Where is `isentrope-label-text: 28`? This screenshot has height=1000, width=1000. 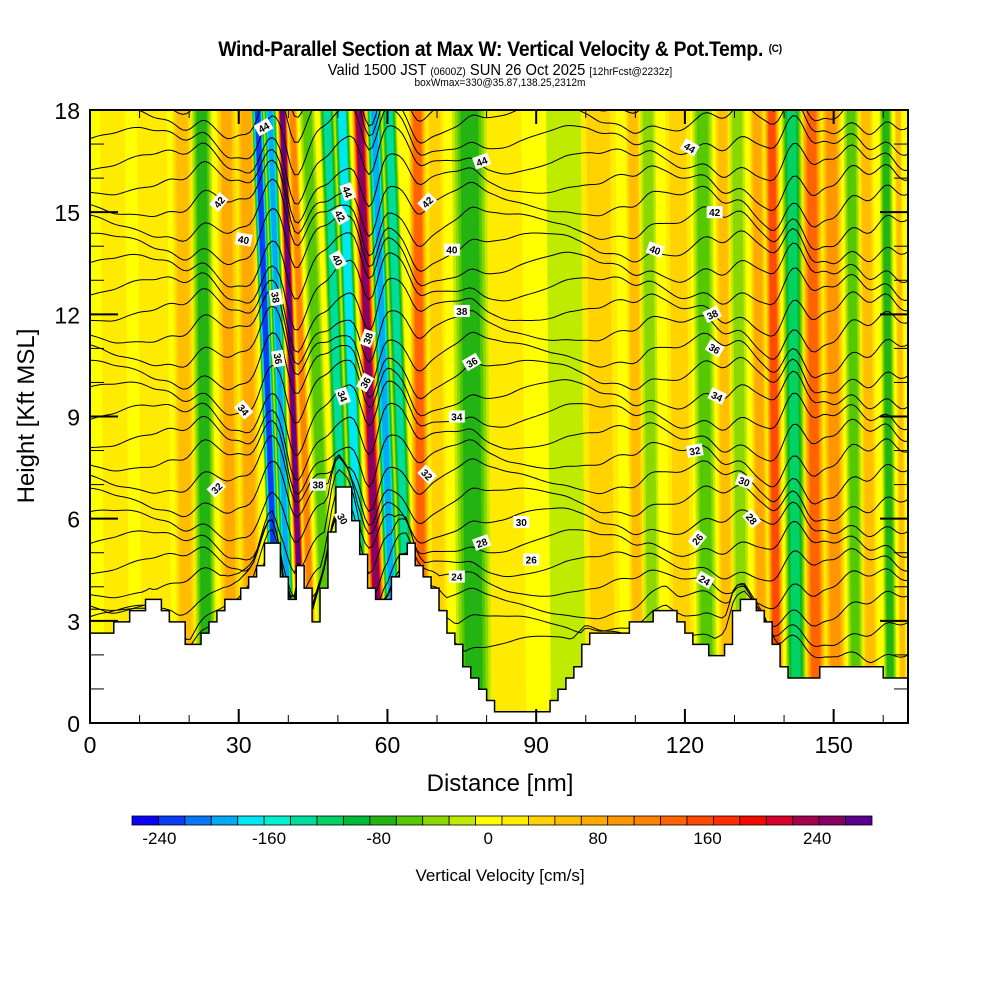
isentrope-label-text: 28 is located at coordinates (482, 544).